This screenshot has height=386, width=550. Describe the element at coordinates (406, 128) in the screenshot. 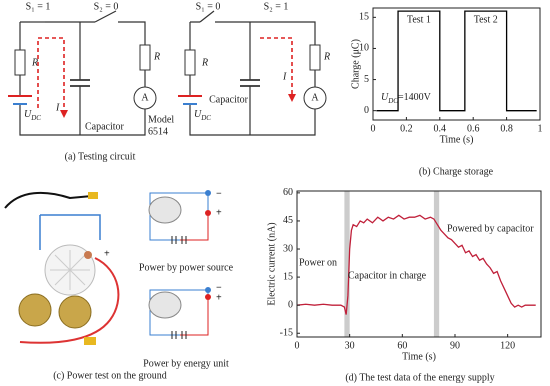

I see `x-tick-label: 0.2` at that location.